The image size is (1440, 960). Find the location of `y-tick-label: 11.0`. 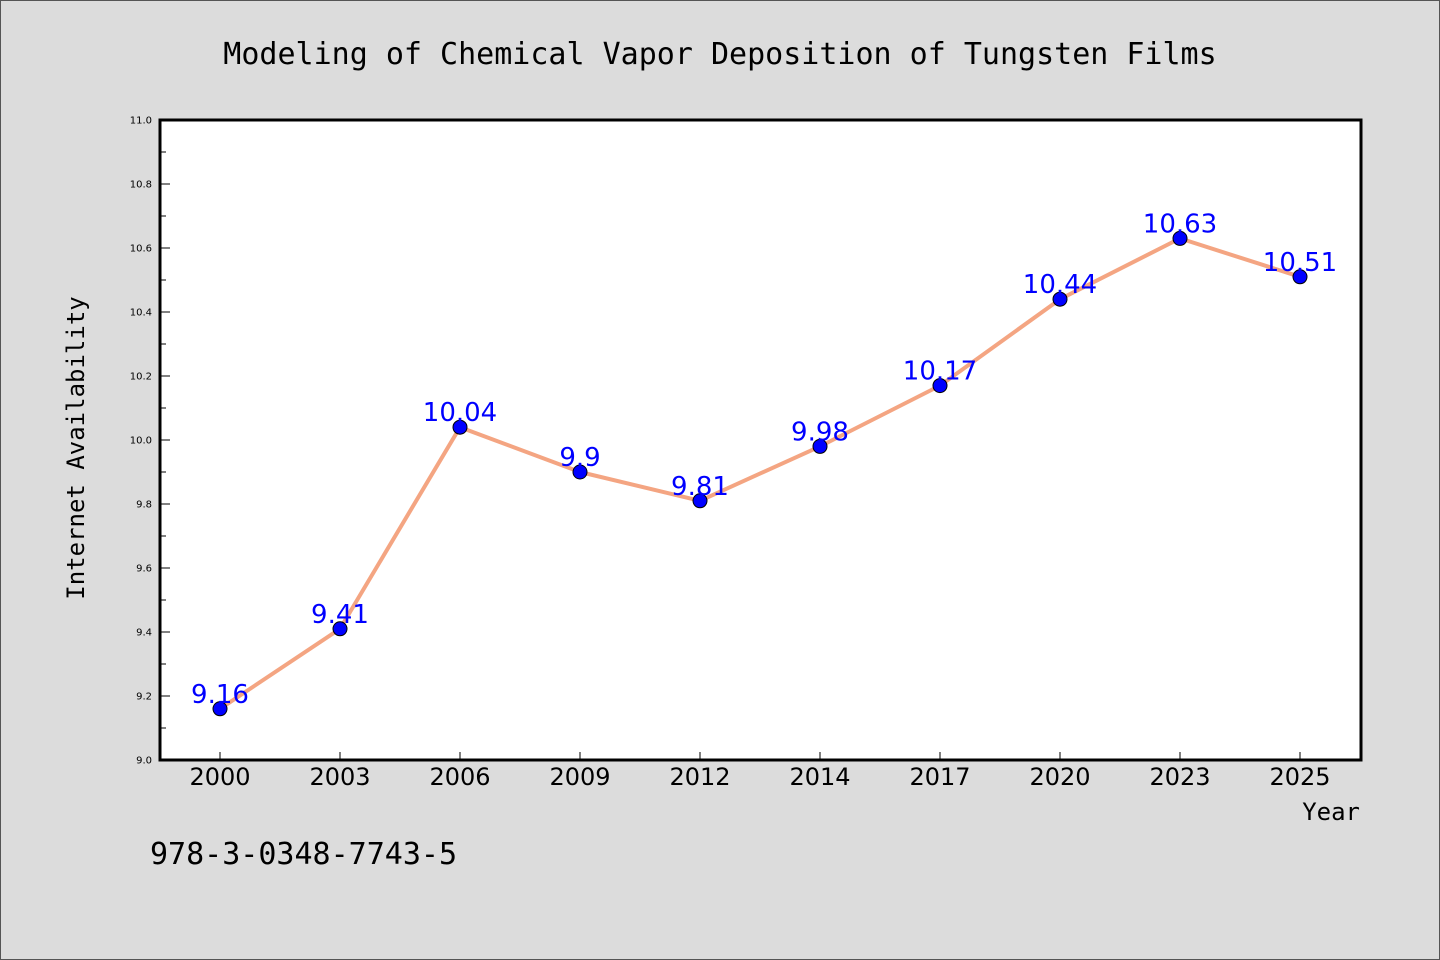

y-tick-label: 11.0 is located at coordinates (141, 121).